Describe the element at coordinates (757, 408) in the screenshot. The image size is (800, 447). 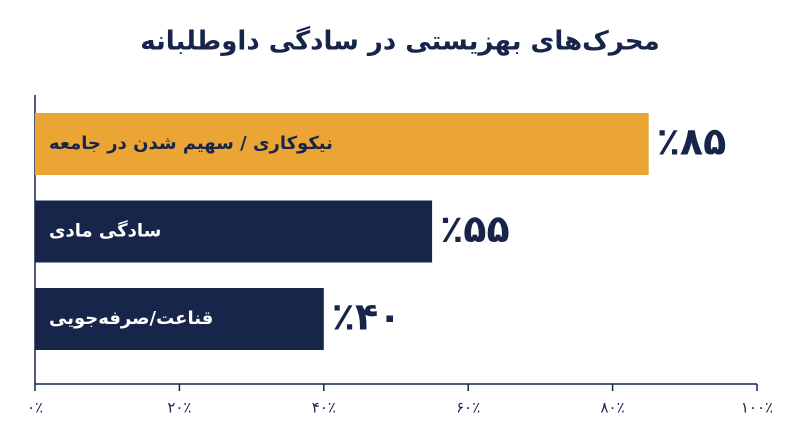
I see `x-tick-label: ۱۰۰٪` at that location.